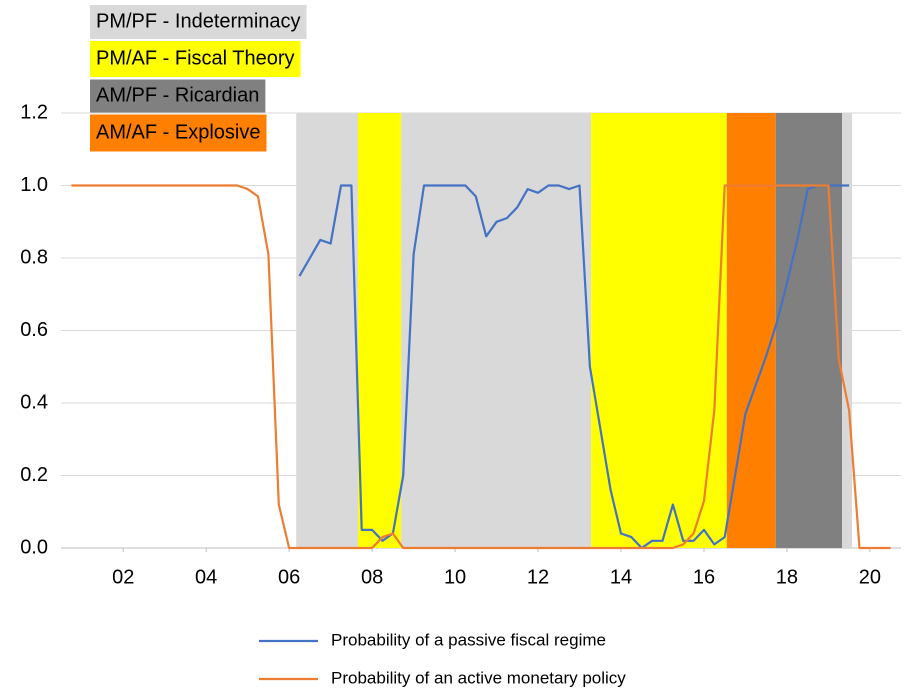 The image size is (920, 694). What do you see at coordinates (123, 577) in the screenshot?
I see `x-tick-label: 02` at bounding box center [123, 577].